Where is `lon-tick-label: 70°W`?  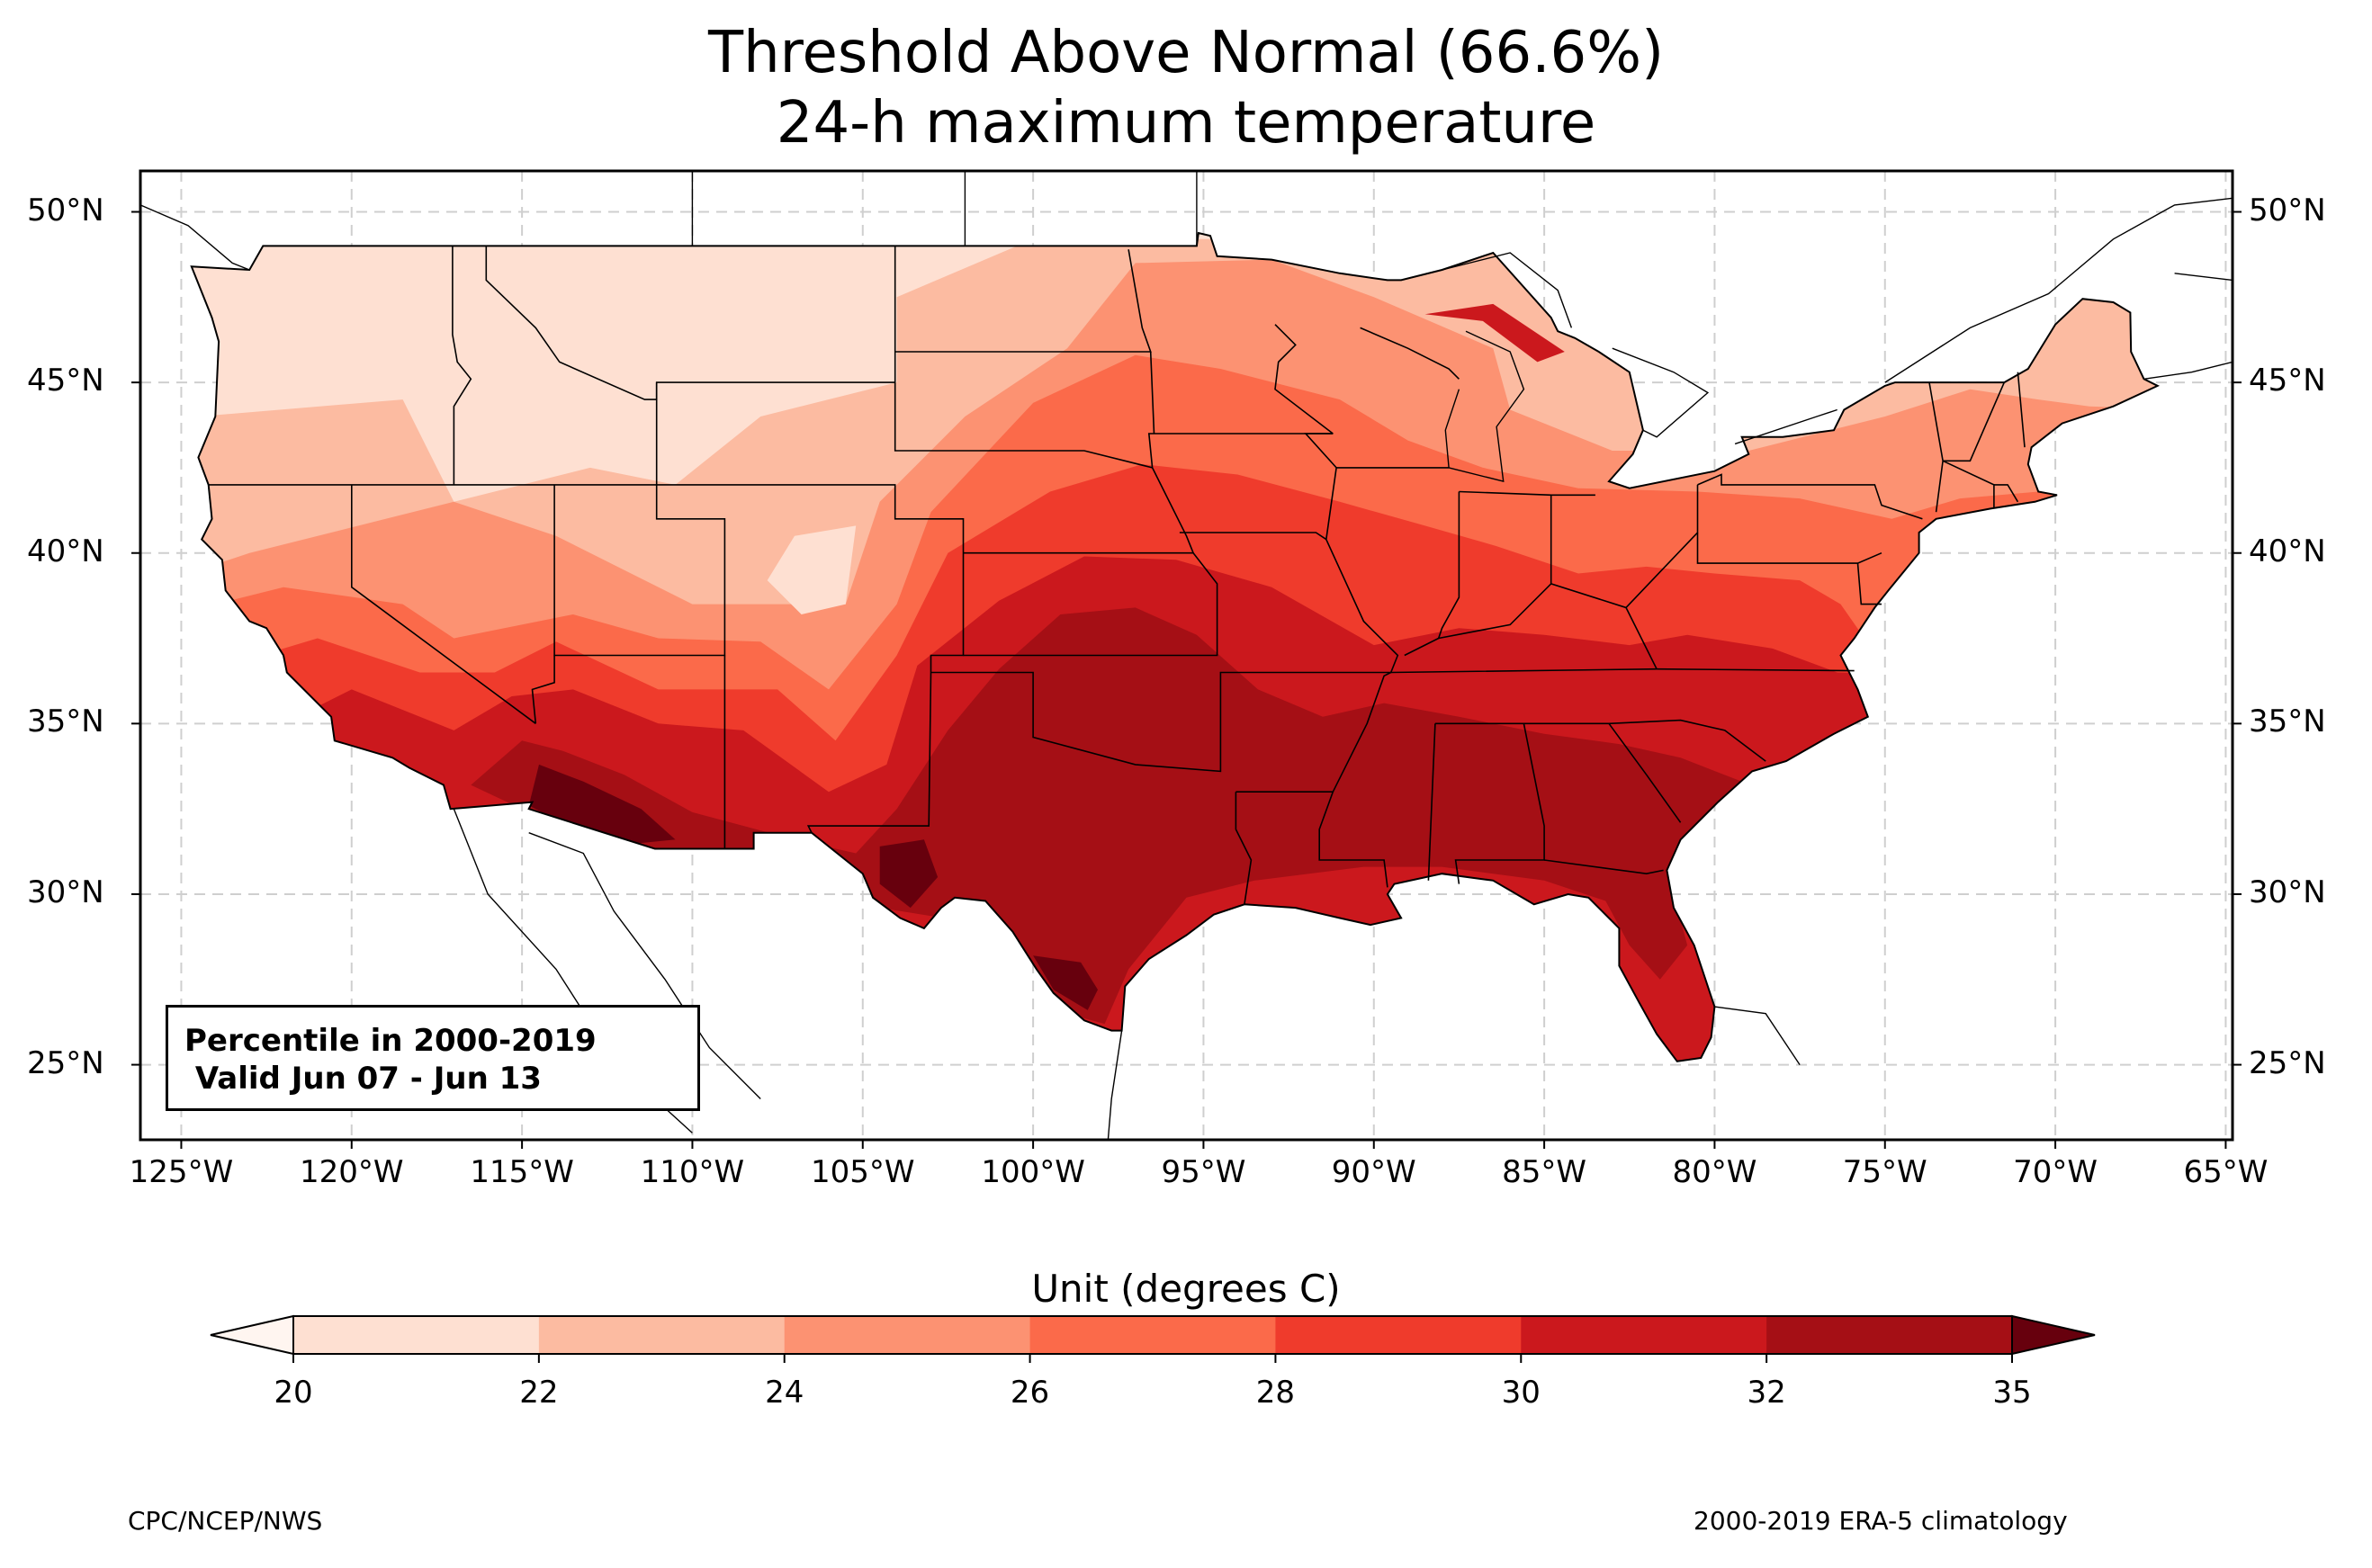 lon-tick-label: 70°W is located at coordinates (2056, 1172).